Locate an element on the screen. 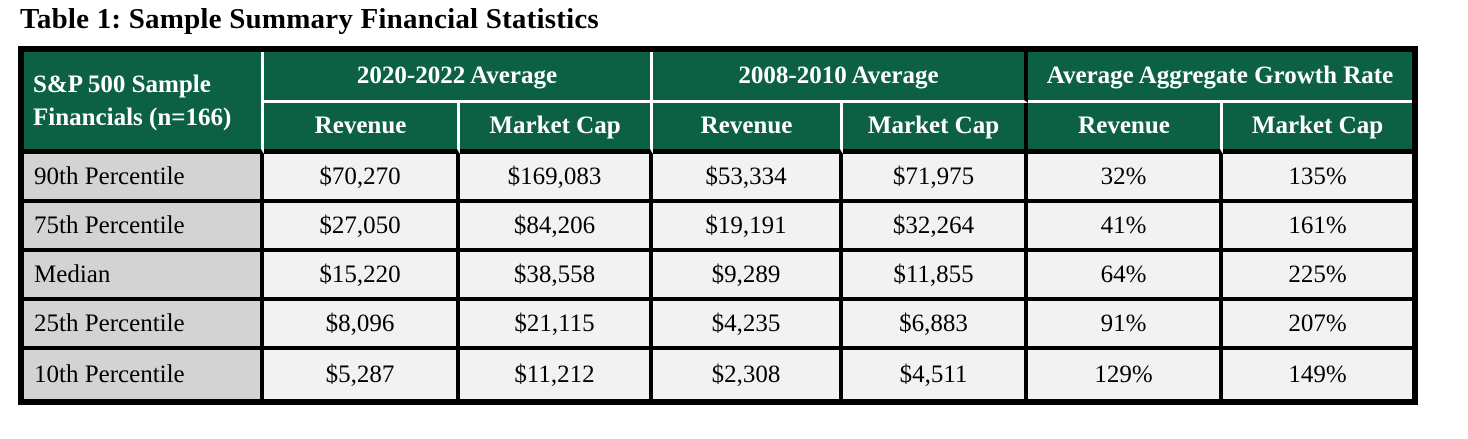 The image size is (1468, 439). data-cell: 32% is located at coordinates (1125, 178).